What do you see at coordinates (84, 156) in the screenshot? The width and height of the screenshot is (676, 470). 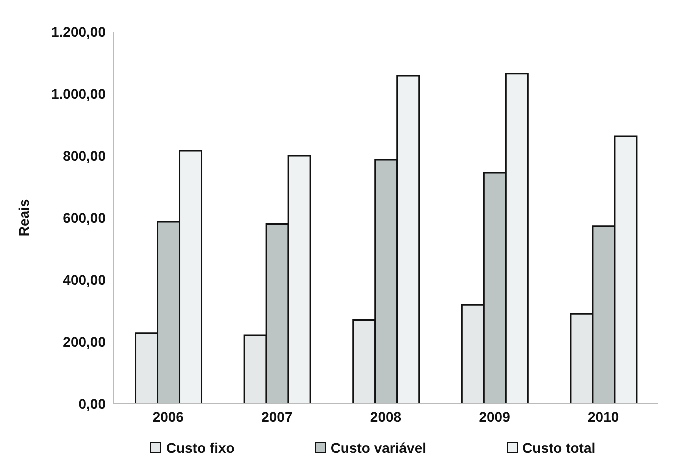 I see `y-tick-label: 800,00` at bounding box center [84, 156].